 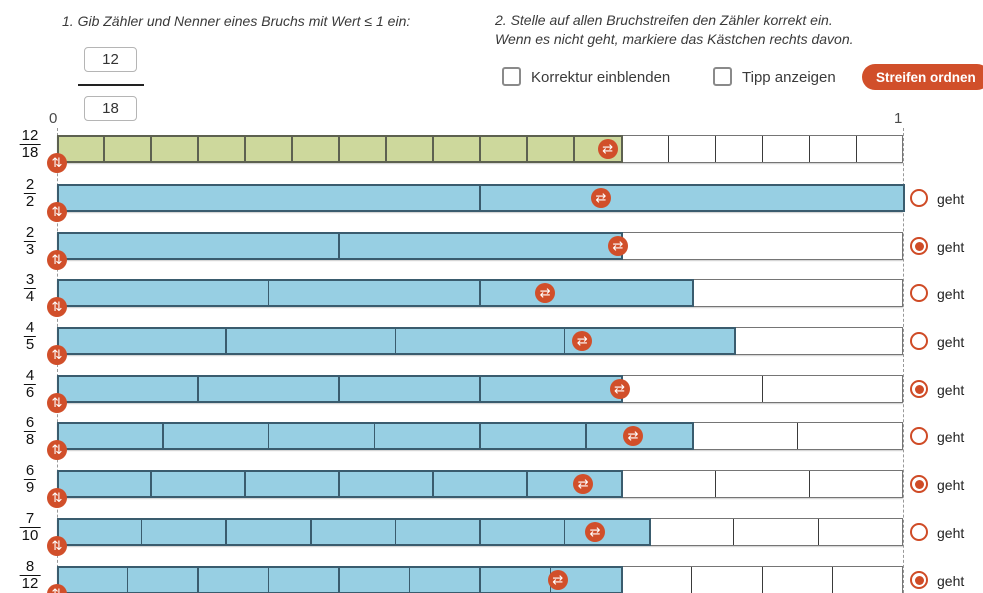 What do you see at coordinates (898, 118) in the screenshot?
I see `numberline-one-label: 1` at bounding box center [898, 118].